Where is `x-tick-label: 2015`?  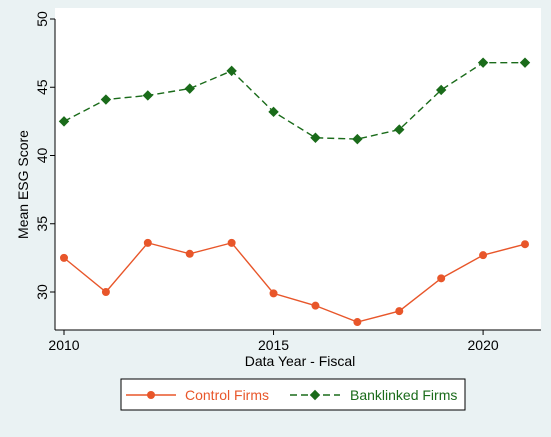
x-tick-label: 2015 is located at coordinates (273, 345).